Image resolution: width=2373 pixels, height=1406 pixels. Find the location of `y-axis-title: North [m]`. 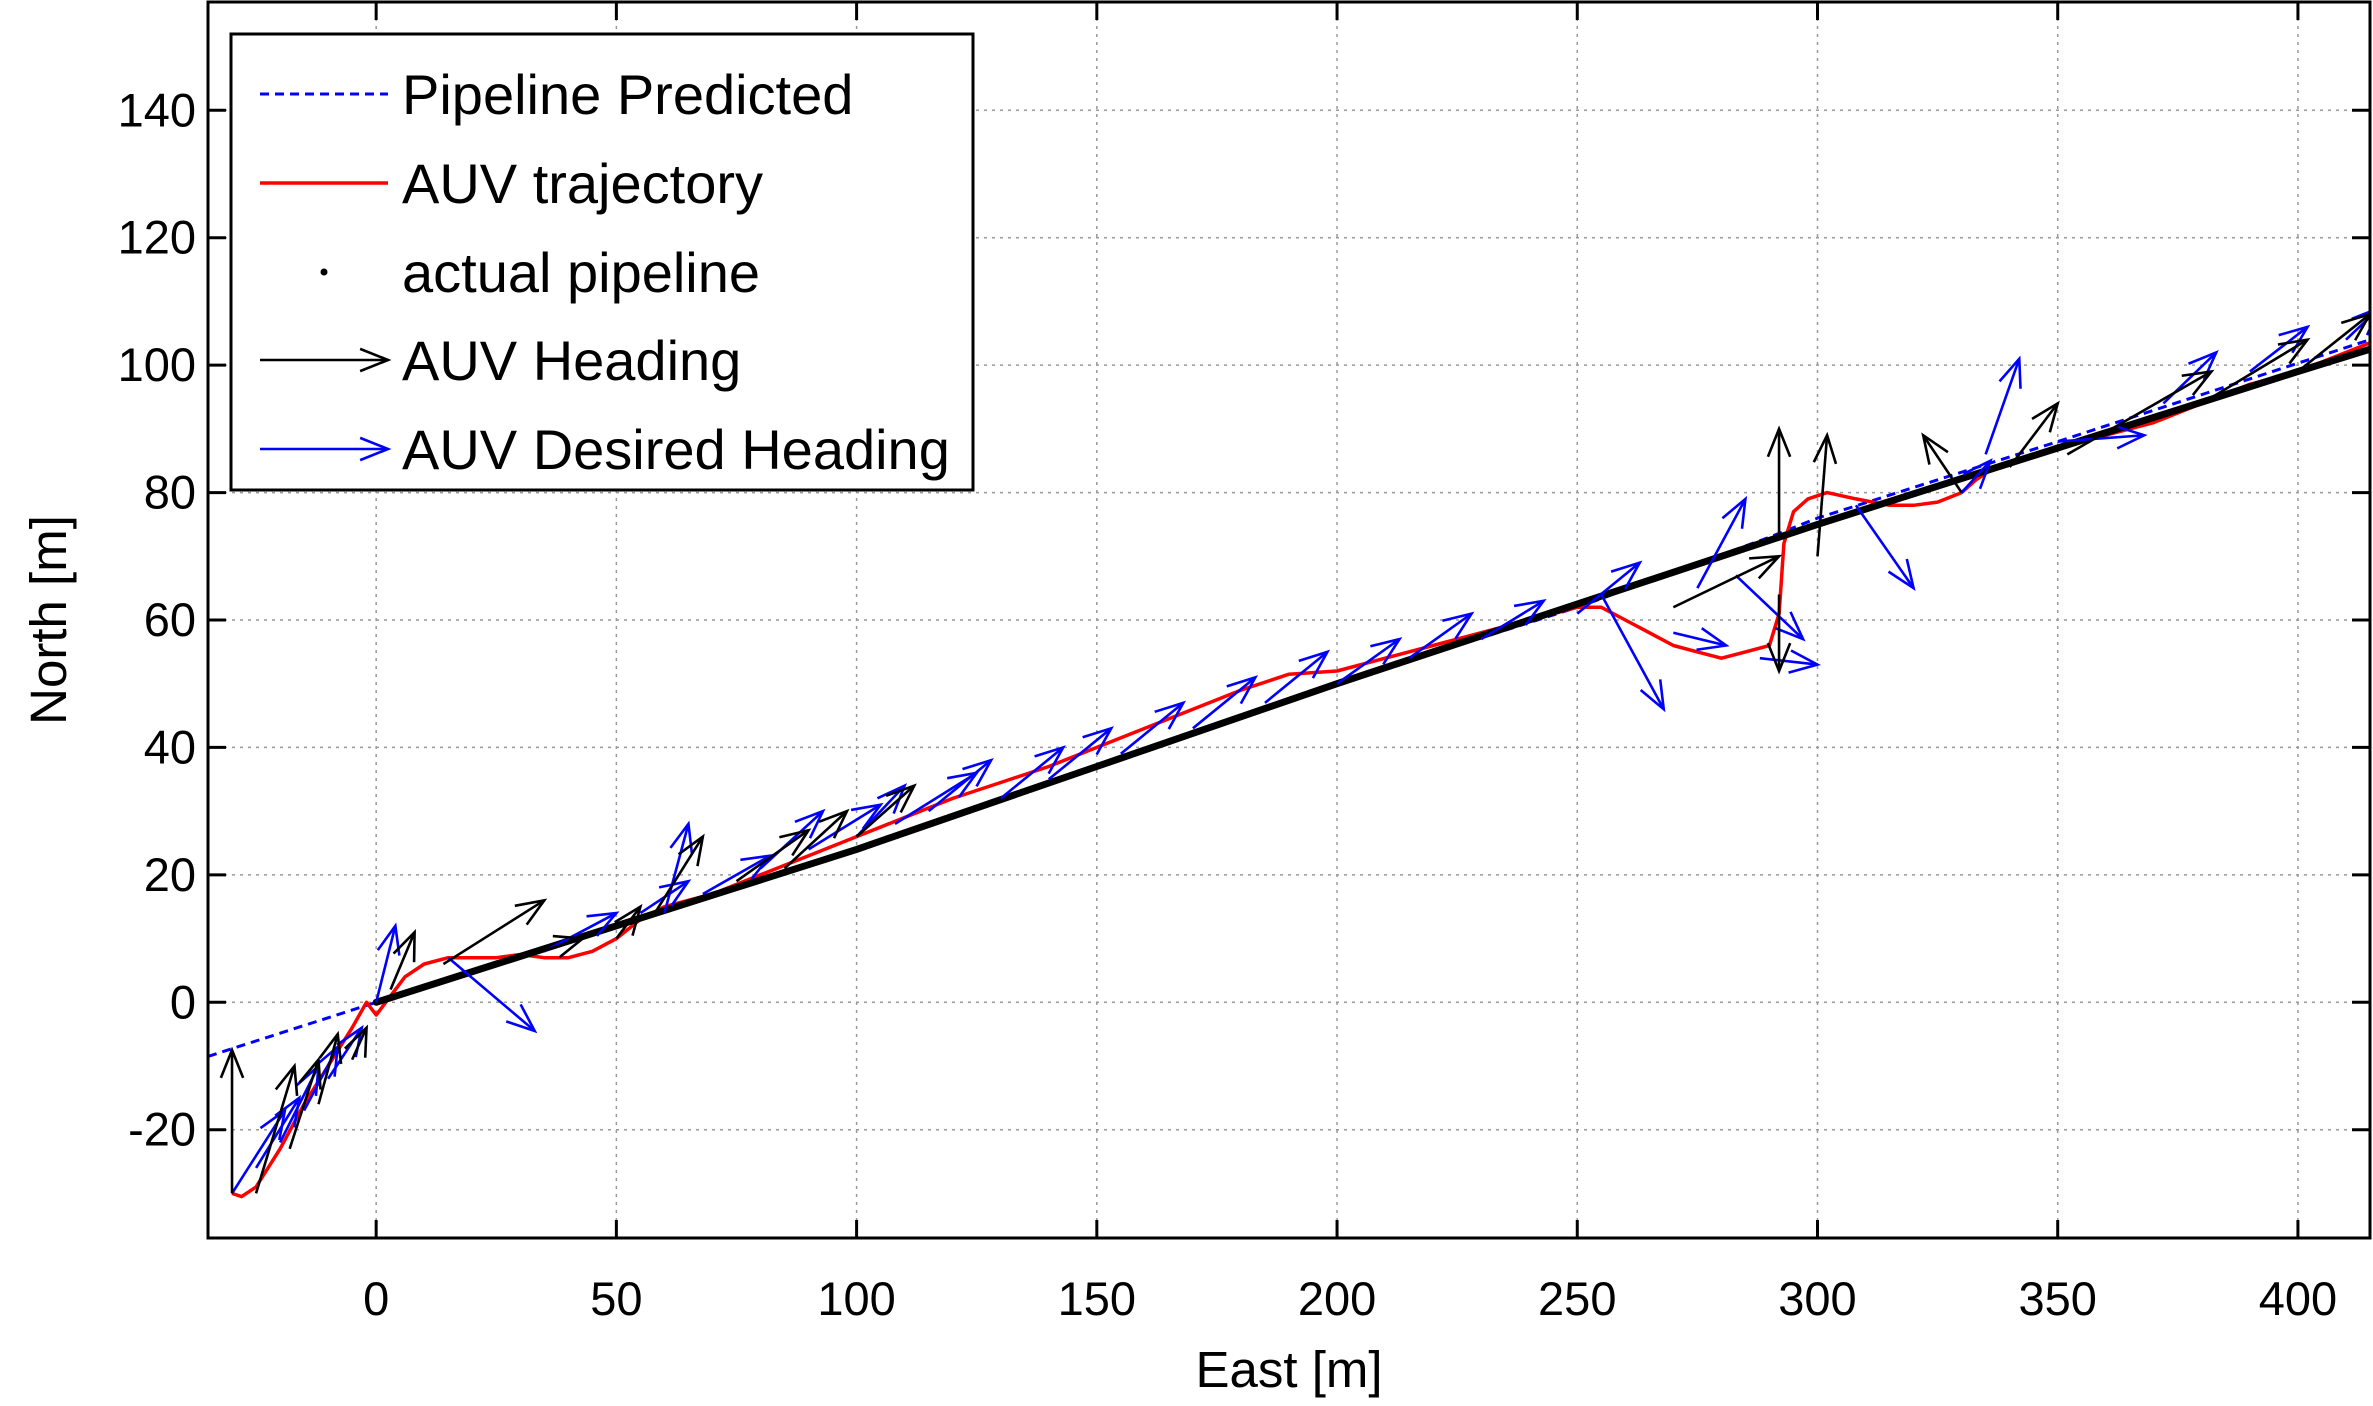

y-axis-title: North [m] is located at coordinates (48, 620).